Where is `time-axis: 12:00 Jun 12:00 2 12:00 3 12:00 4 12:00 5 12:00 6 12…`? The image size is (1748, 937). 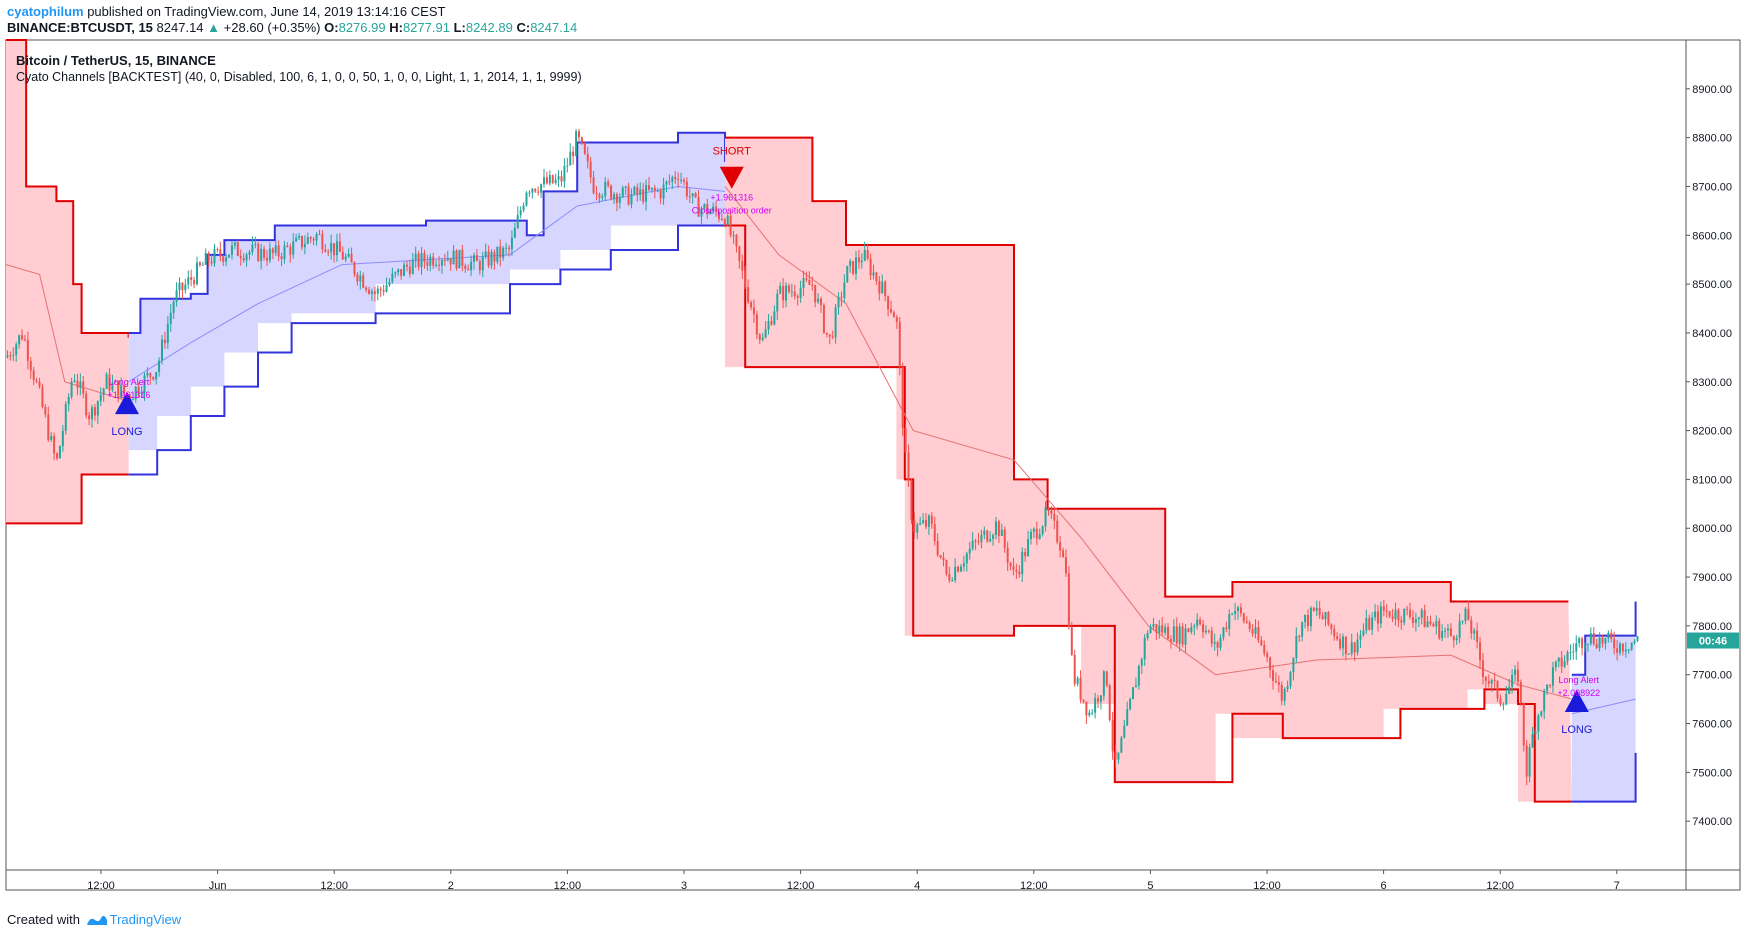 time-axis: 12:00 Jun 12:00 2 12:00 3 12:00 4 12:00 5 12:00 6 12… is located at coordinates (853, 881).